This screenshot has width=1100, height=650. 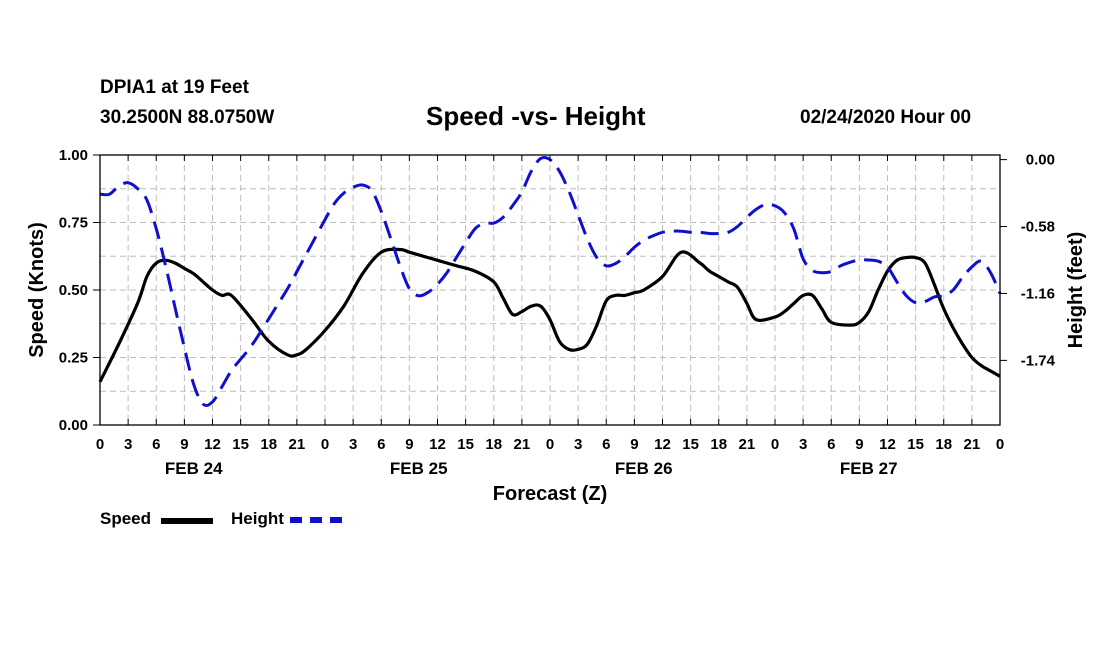 What do you see at coordinates (1038, 227) in the screenshot?
I see `y2-tick-label: -0.58` at bounding box center [1038, 227].